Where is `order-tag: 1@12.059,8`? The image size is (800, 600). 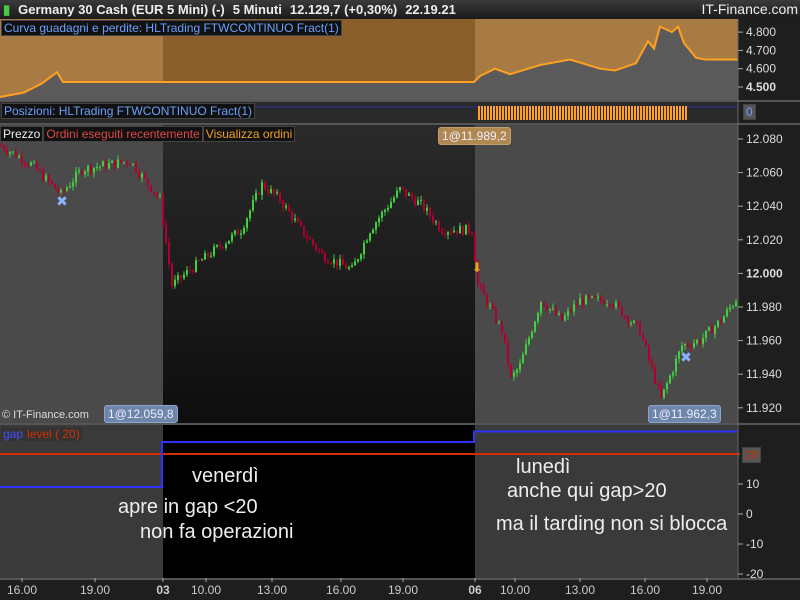 order-tag: 1@12.059,8 is located at coordinates (141, 414).